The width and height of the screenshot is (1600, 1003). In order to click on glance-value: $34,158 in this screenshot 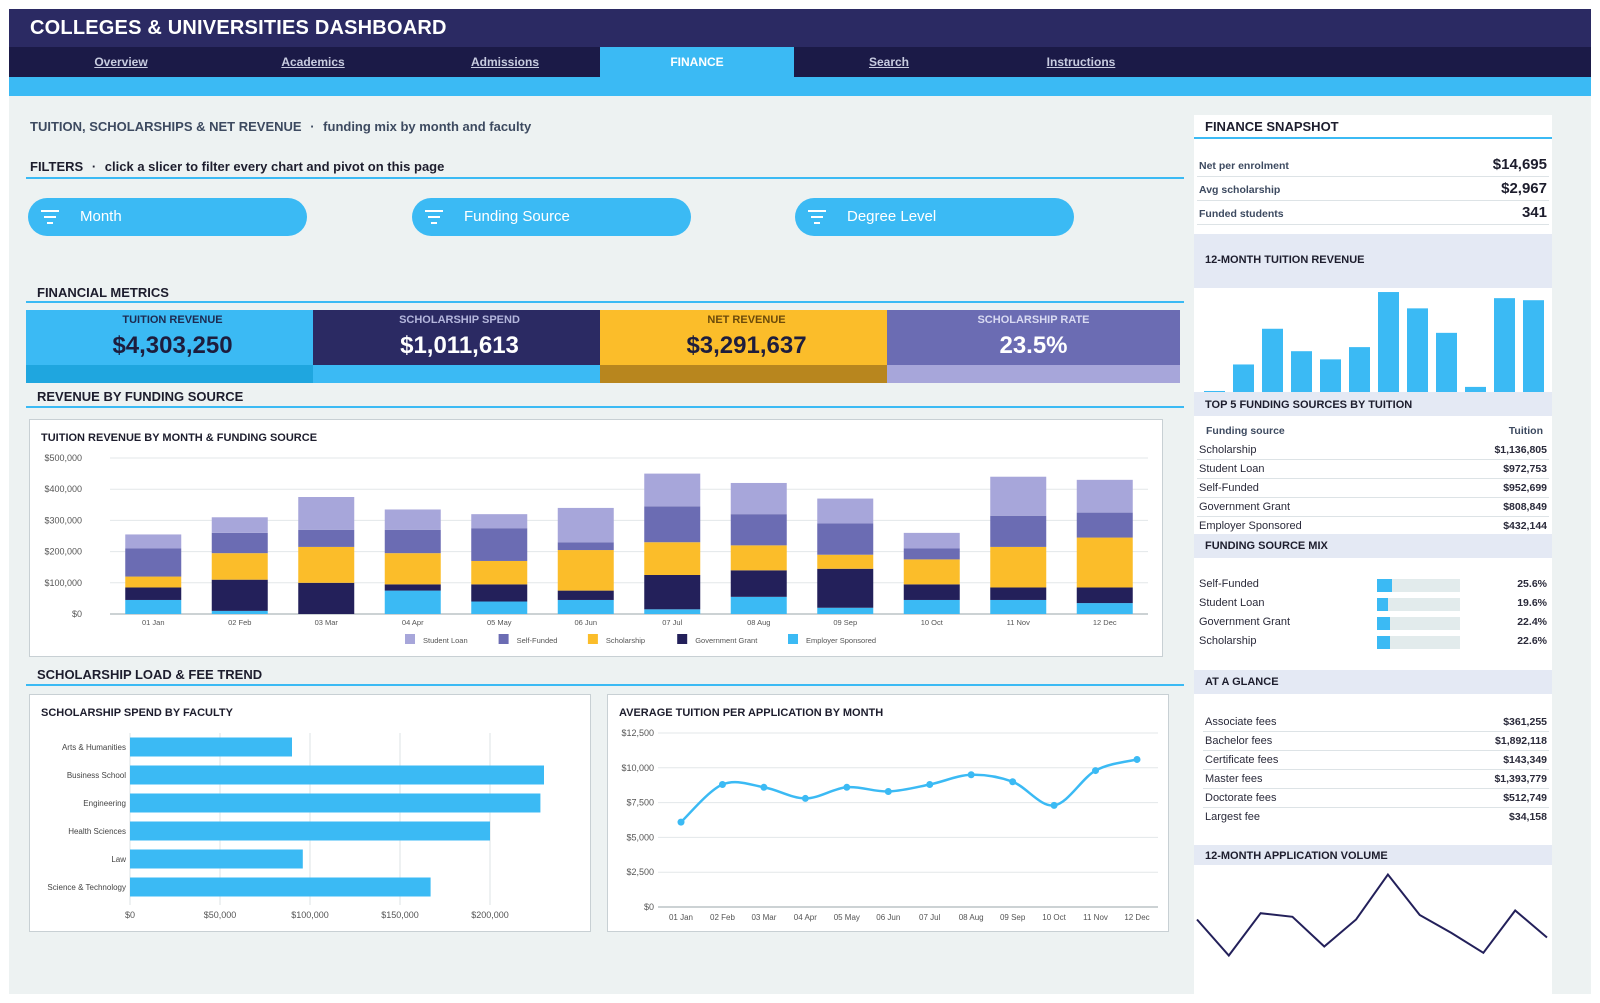, I will do `click(1528, 817)`.